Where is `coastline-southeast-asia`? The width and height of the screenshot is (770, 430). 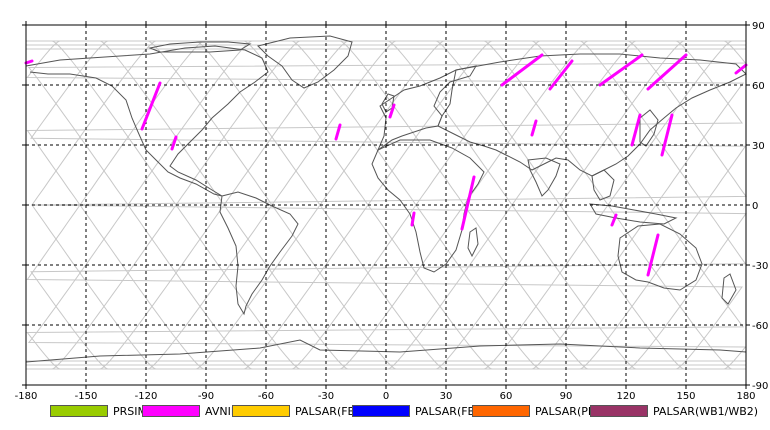 coastline-southeast-asia is located at coordinates (603, 185).